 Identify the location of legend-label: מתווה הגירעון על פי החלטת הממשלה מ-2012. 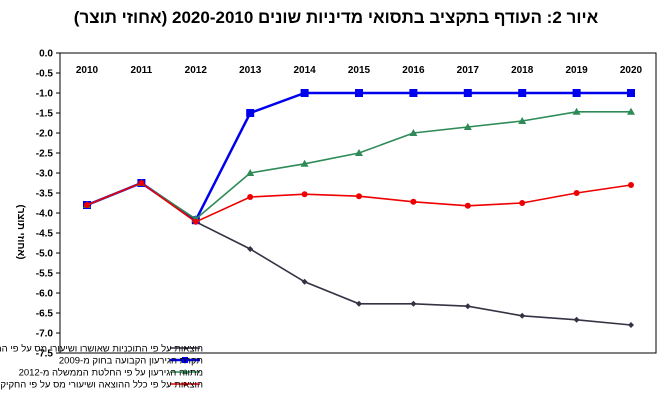
(111, 373).